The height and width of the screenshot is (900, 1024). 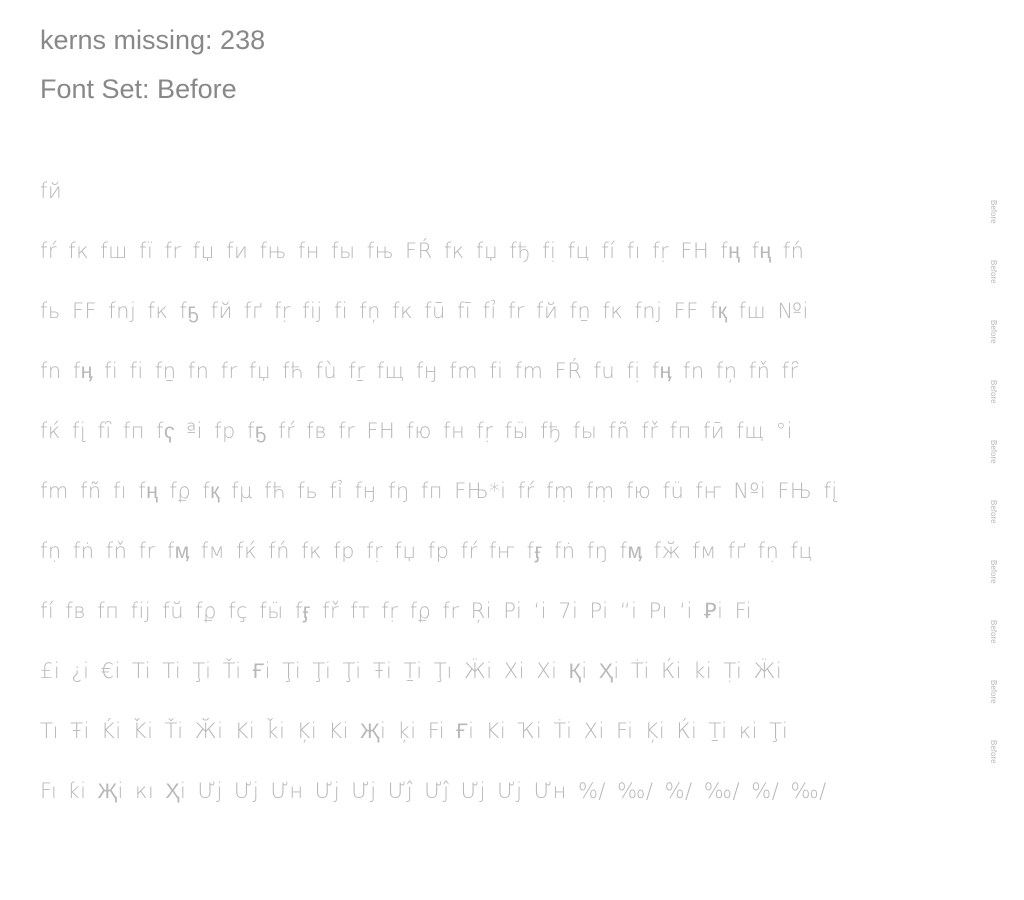 What do you see at coordinates (138, 89) in the screenshot?
I see `font-set-label: Font Set: Before` at bounding box center [138, 89].